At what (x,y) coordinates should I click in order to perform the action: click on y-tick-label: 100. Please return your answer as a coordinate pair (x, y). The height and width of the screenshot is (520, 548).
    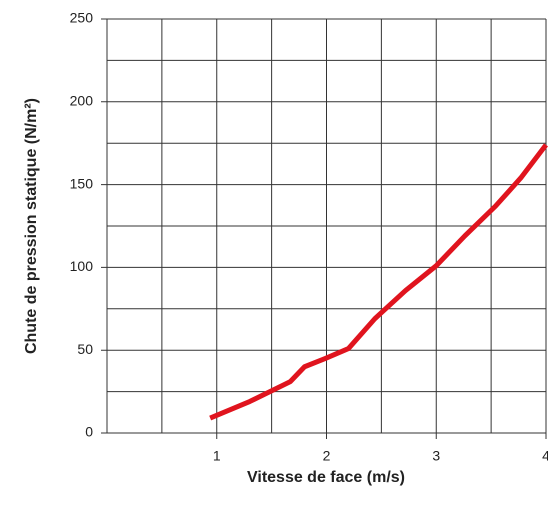
    Looking at the image, I should click on (82, 266).